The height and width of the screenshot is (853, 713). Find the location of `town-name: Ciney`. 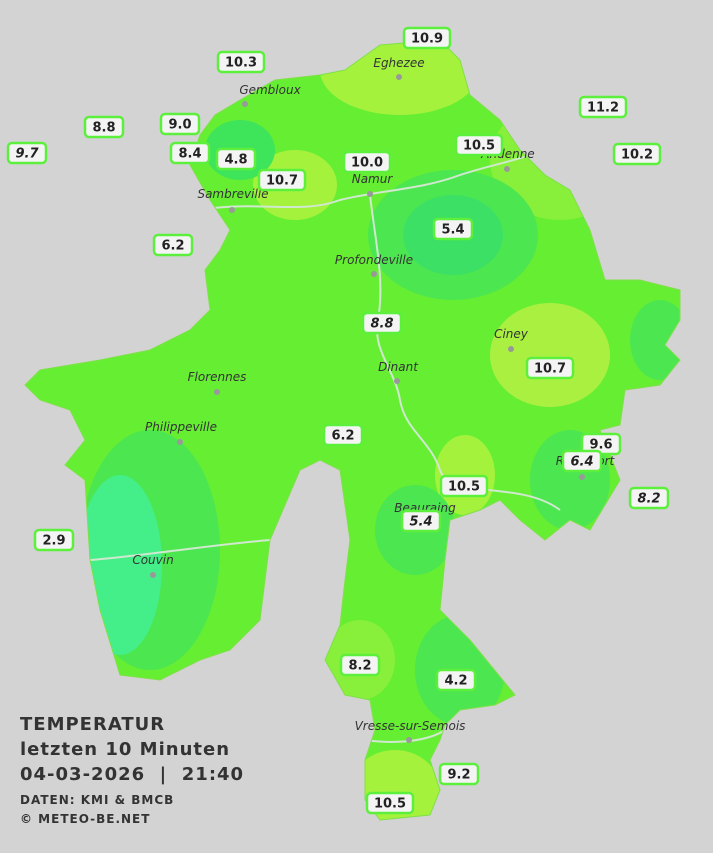

town-name: Ciney is located at coordinates (511, 334).